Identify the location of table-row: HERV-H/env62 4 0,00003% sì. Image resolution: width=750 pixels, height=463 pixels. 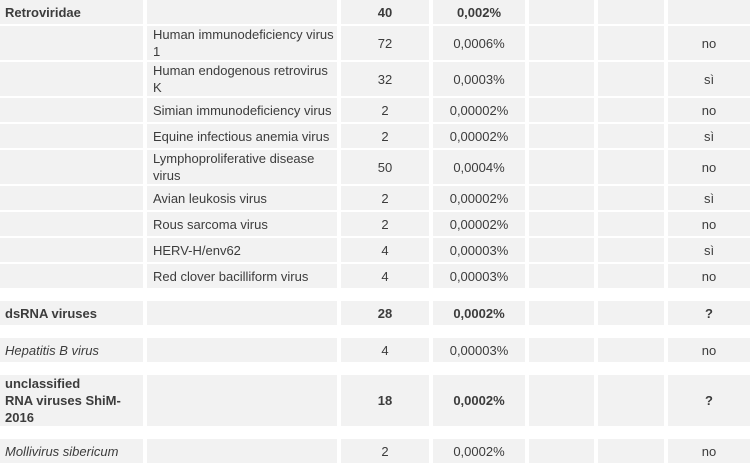
(375, 250).